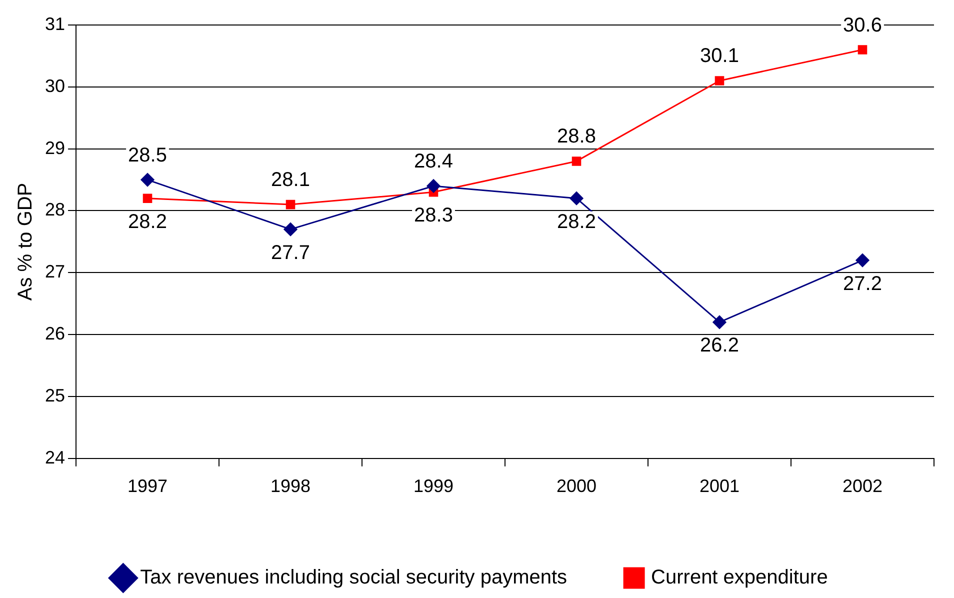 This screenshot has height=598, width=954. Describe the element at coordinates (55, 24) in the screenshot. I see `y-tick-label: 31` at that location.